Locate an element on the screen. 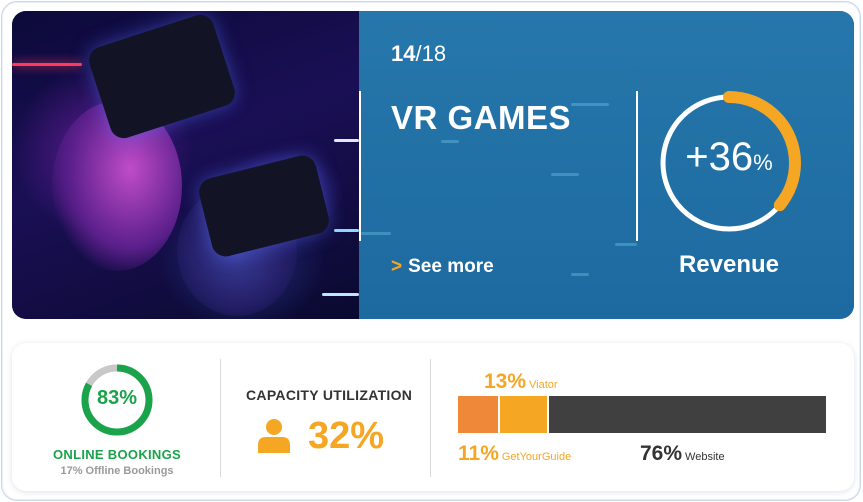  segment-website is located at coordinates (686, 414).